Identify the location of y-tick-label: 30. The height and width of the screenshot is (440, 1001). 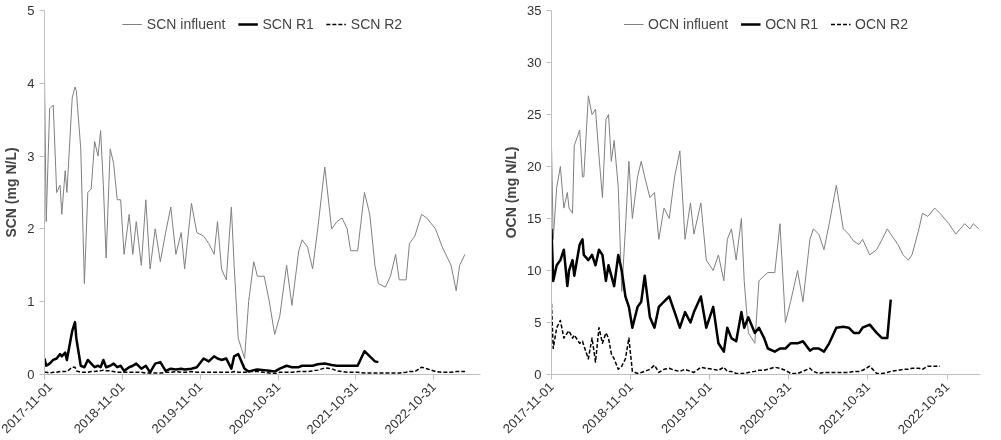
(534, 62).